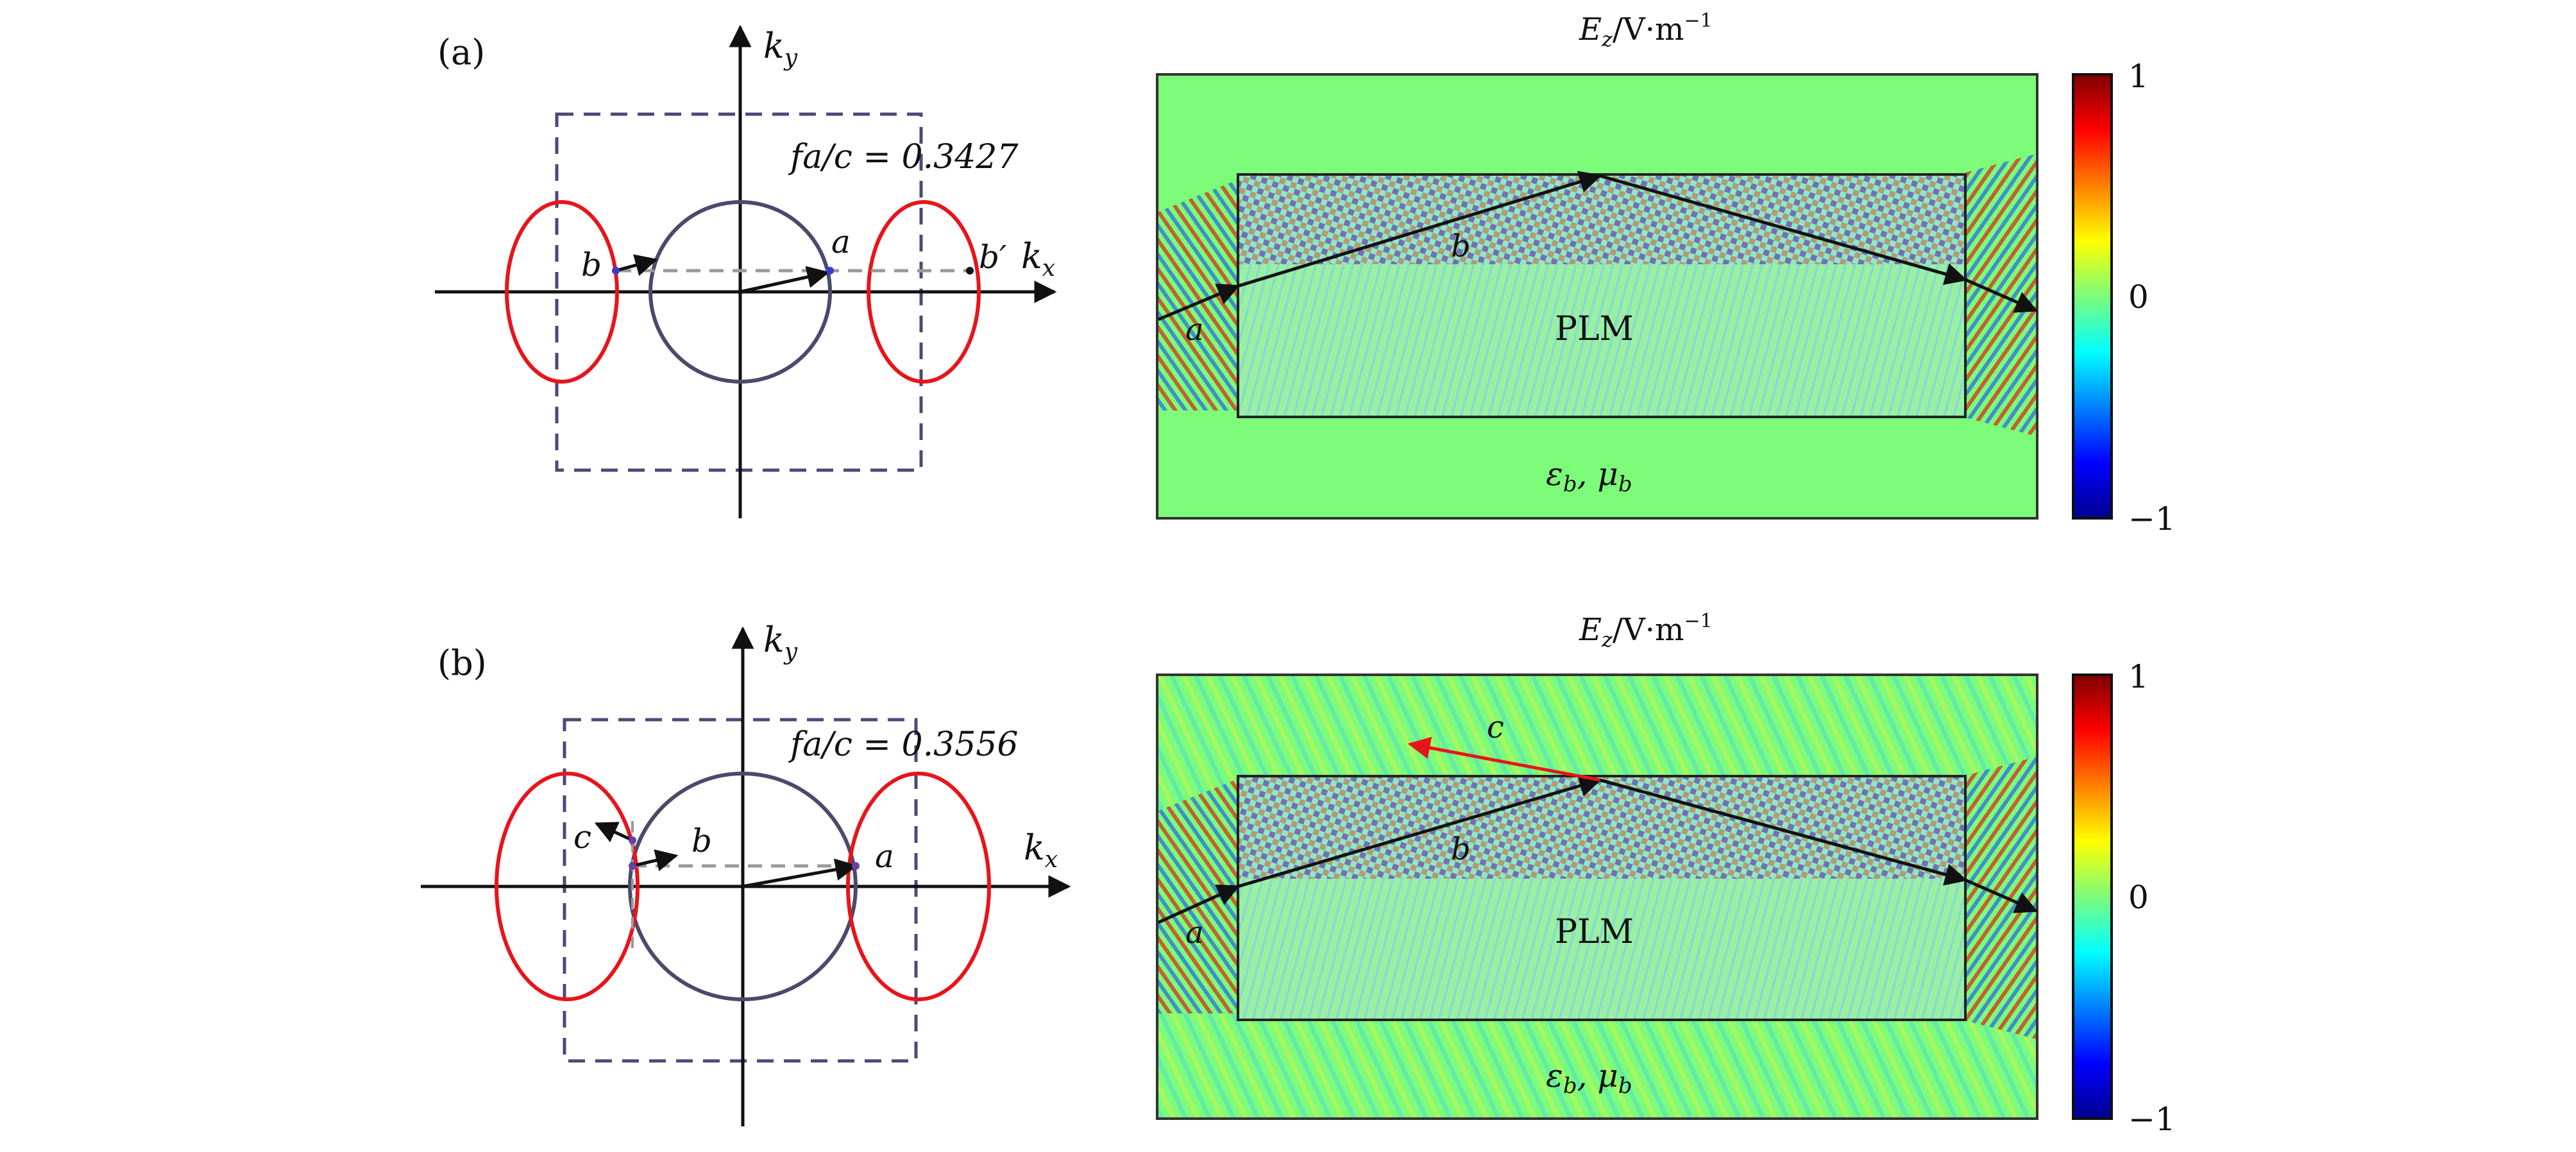 The image size is (2576, 1152). Describe the element at coordinates (1041, 850) in the screenshot. I see `panel-b-kx-label: kx` at that location.